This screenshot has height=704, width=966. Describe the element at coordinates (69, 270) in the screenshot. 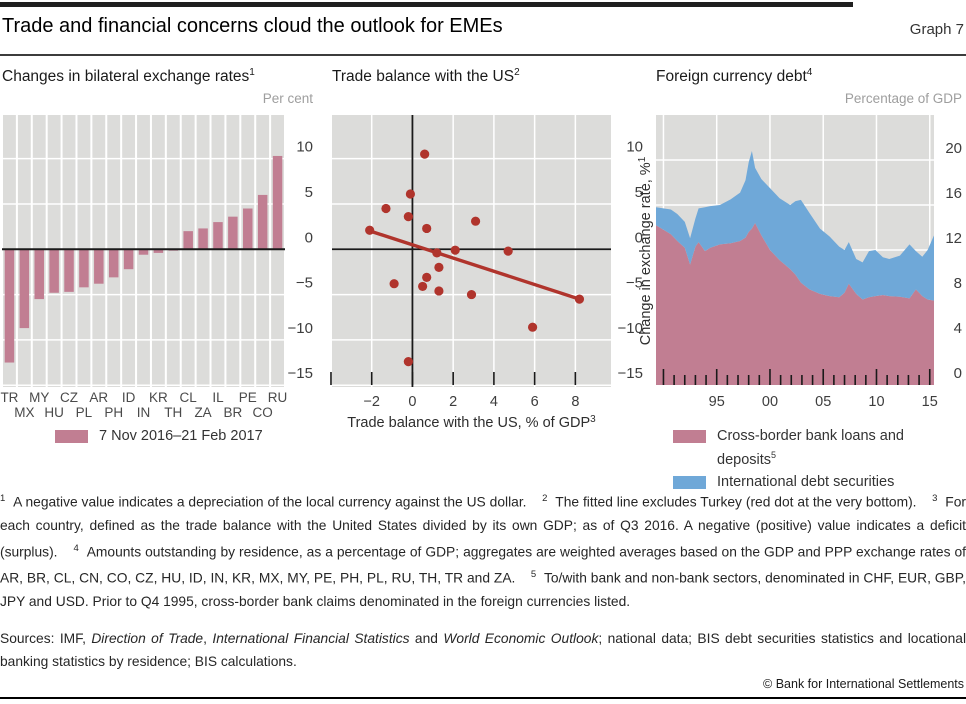

I see `bar-CZ` at that location.